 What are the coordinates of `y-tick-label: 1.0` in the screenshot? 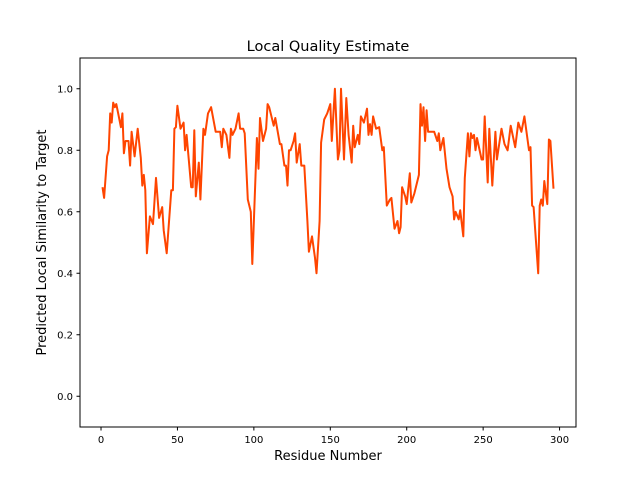 It's located at (65, 89).